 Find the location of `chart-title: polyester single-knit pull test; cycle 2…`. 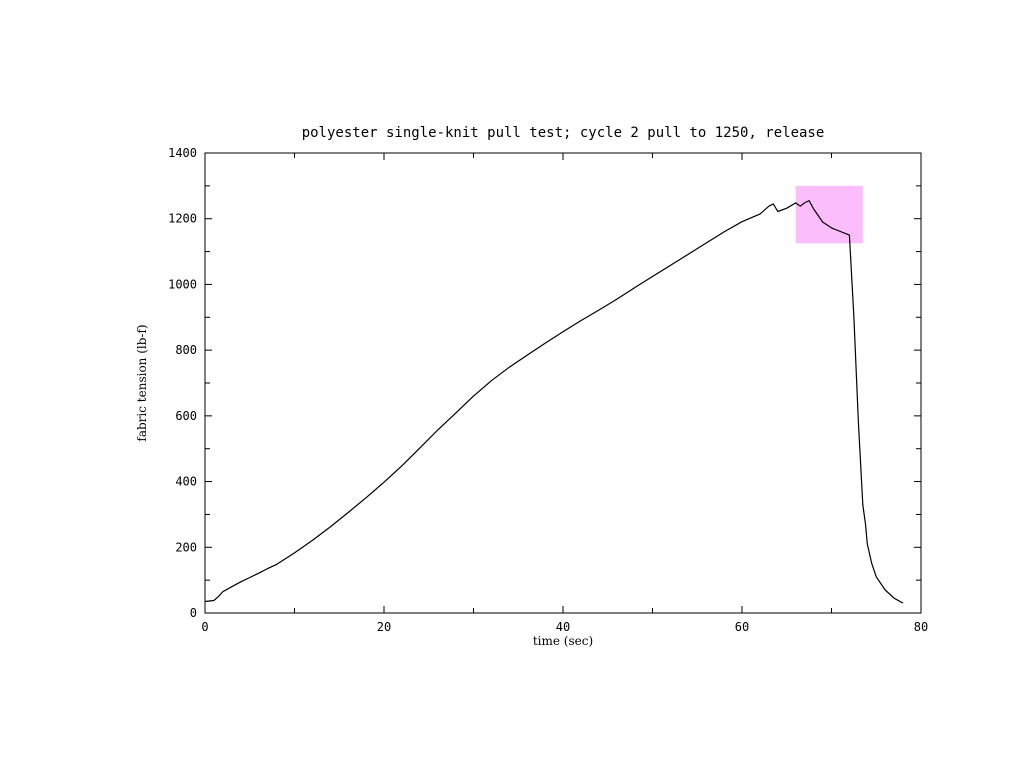

chart-title: polyester single-knit pull test; cycle 2… is located at coordinates (563, 133).